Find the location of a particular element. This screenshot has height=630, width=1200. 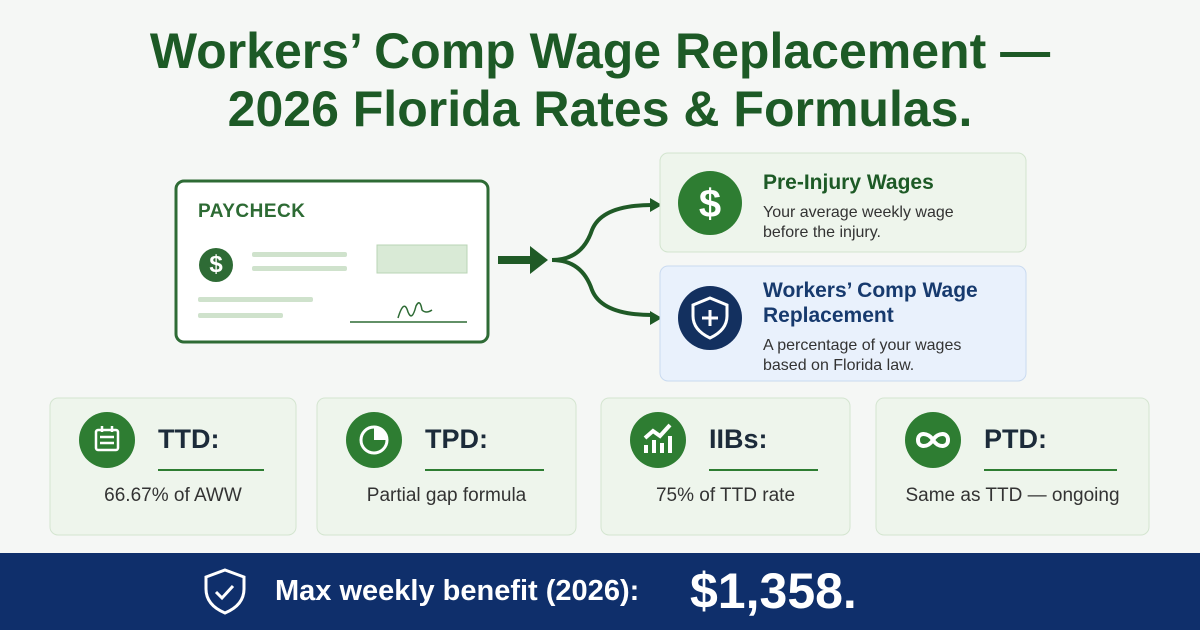

plus is located at coordinates (710, 318).